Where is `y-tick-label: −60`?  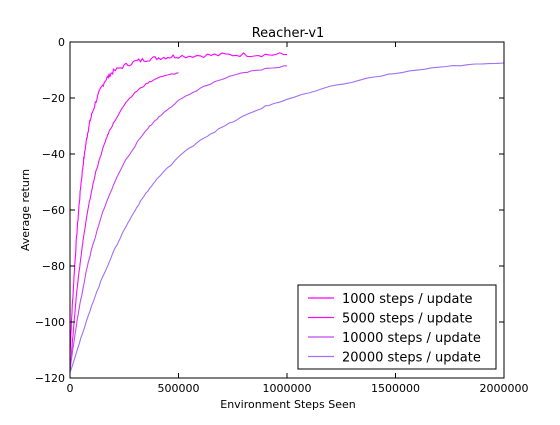
y-tick-label: −60 is located at coordinates (53, 210).